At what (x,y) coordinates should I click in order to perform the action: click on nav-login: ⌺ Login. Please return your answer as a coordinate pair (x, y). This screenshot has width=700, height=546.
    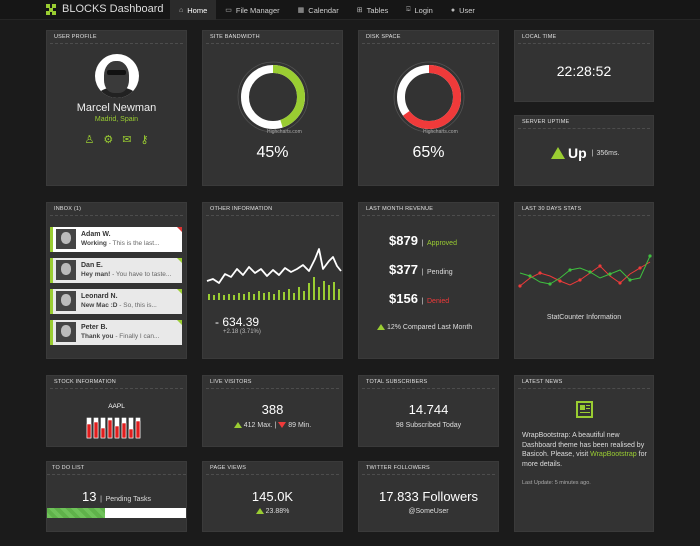
    Looking at the image, I should click on (419, 10).